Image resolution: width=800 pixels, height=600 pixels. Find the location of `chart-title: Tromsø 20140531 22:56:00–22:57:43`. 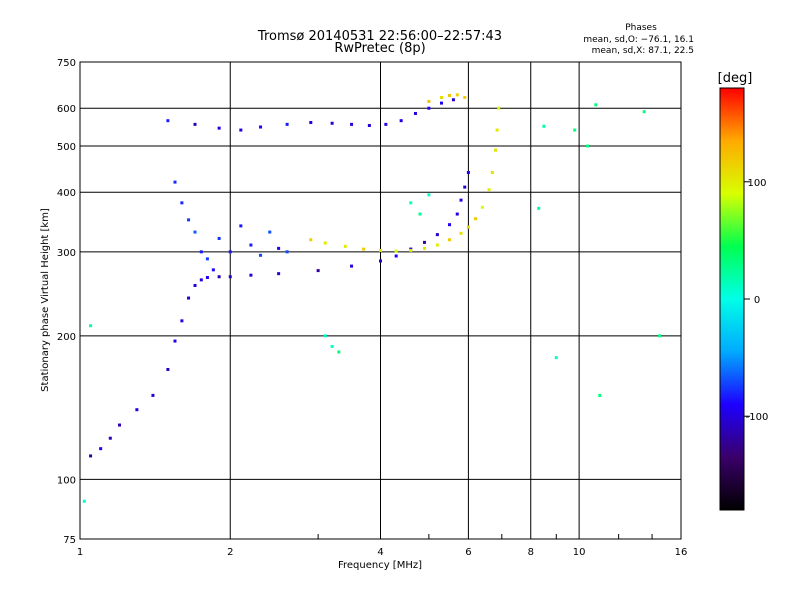

chart-title: Tromsø 20140531 22:56:00–22:57:43 is located at coordinates (379, 36).